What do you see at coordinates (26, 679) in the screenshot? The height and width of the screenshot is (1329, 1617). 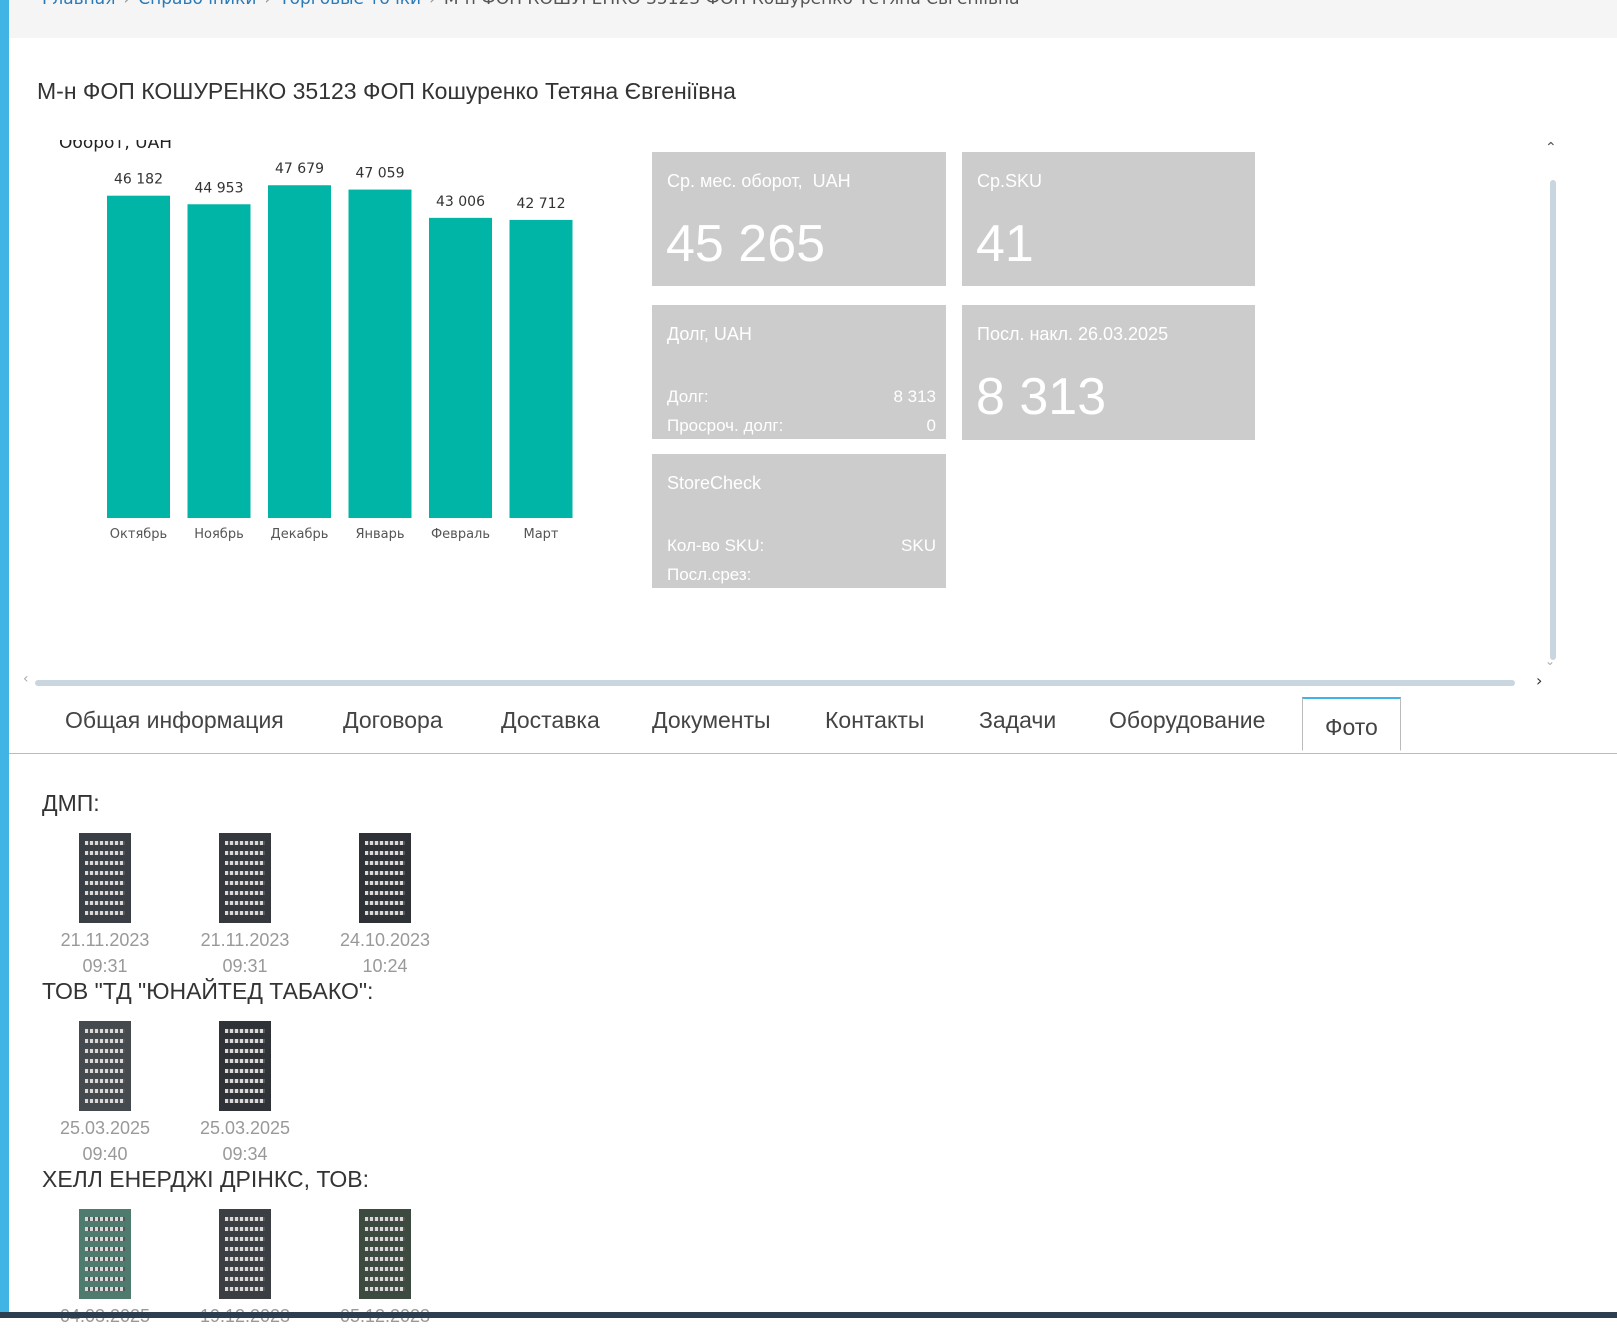 I see `scroll-left-icon: ‹` at bounding box center [26, 679].